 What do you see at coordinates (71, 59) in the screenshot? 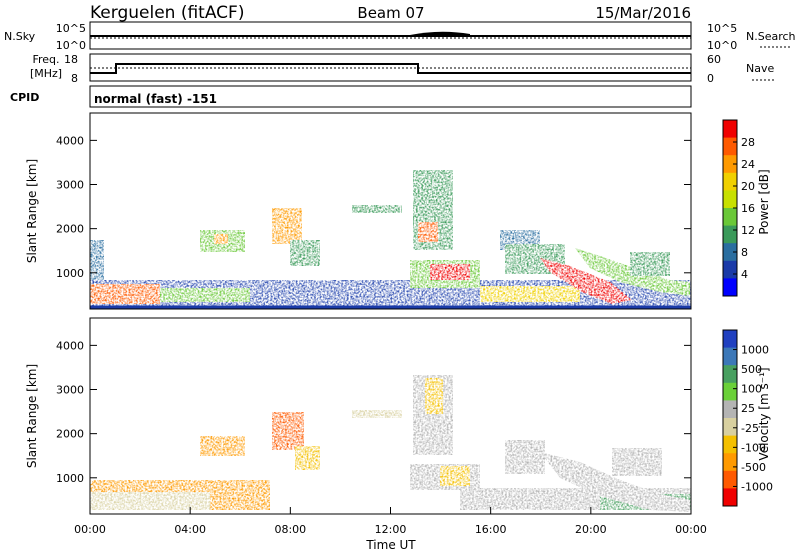
I see `freq-tick-top: 18` at bounding box center [71, 59].